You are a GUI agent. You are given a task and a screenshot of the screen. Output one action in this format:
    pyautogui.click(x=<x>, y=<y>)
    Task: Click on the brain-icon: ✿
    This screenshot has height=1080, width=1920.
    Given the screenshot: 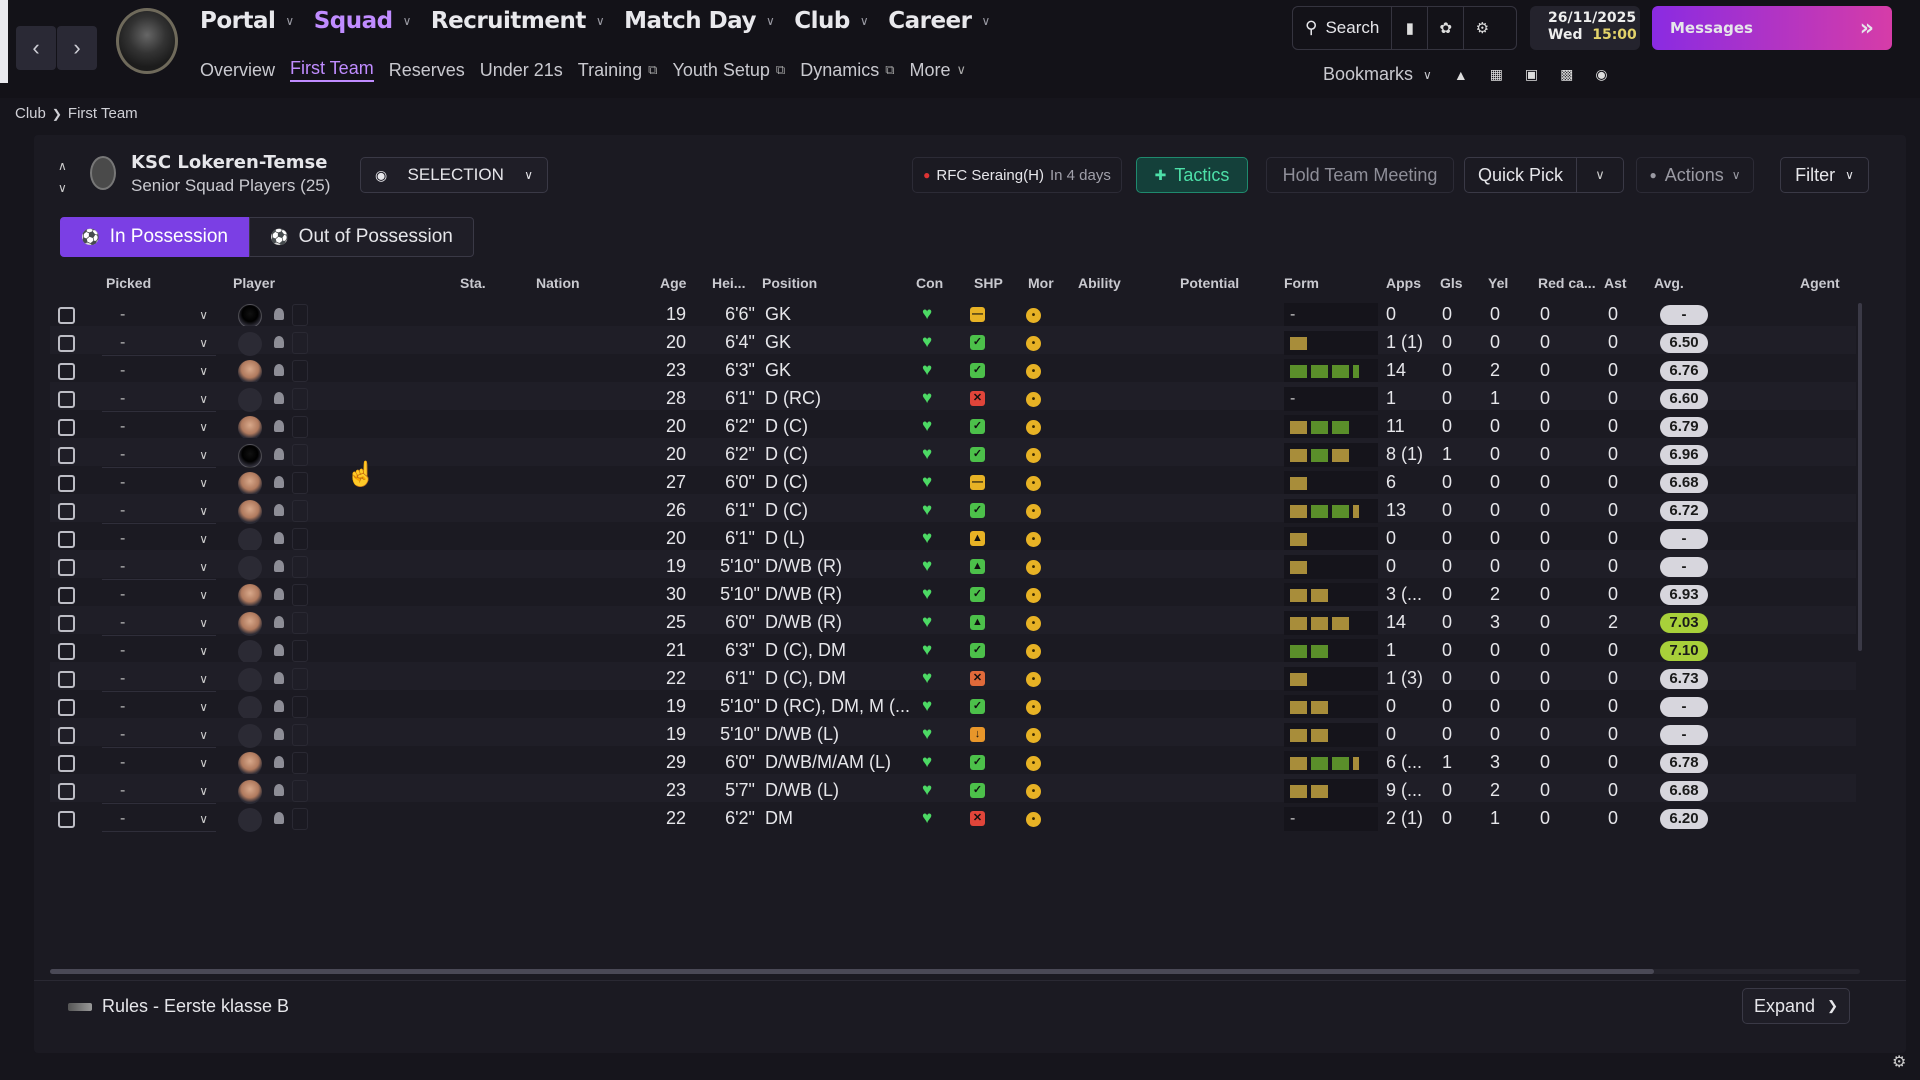 What is the action you would take?
    pyautogui.click(x=1446, y=28)
    